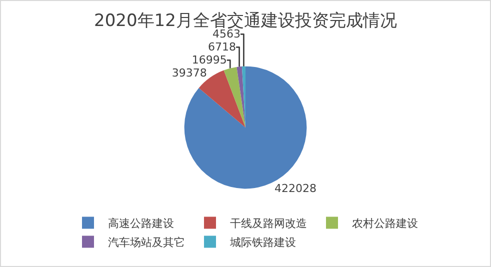 Image resolution: width=491 pixels, height=267 pixels. Describe the element at coordinates (209, 60) in the screenshot. I see `data-label: 16995` at that location.